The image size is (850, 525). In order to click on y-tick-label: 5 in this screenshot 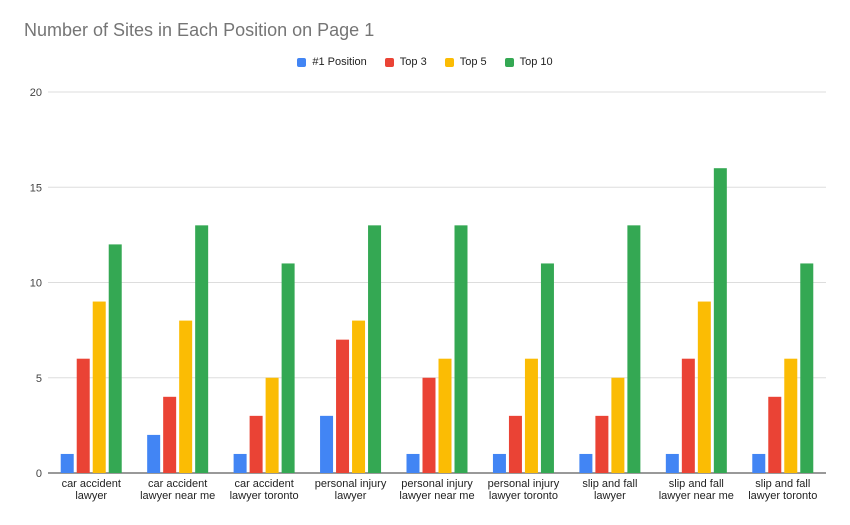, I will do `click(39, 379)`.